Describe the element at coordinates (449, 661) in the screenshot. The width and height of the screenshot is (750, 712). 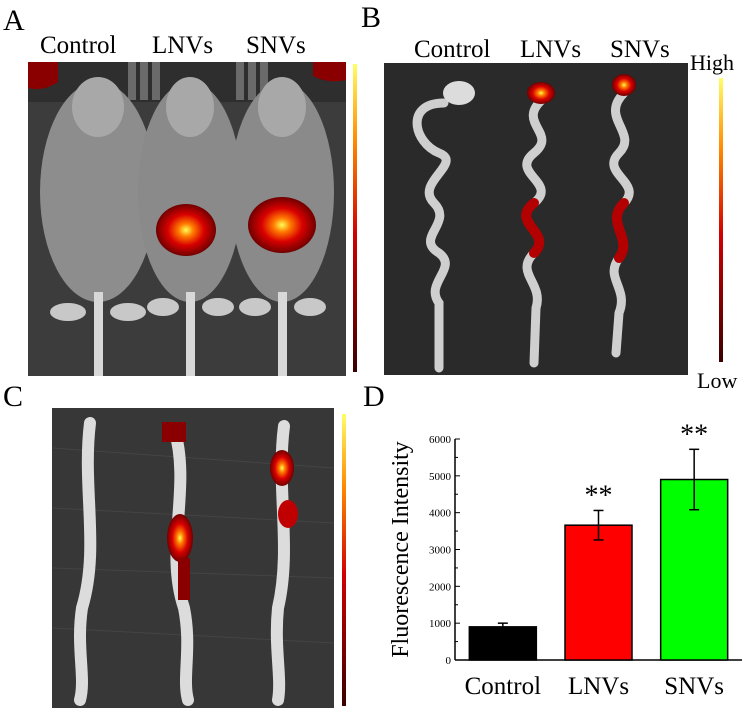
I see `y-tick-label: 0` at that location.